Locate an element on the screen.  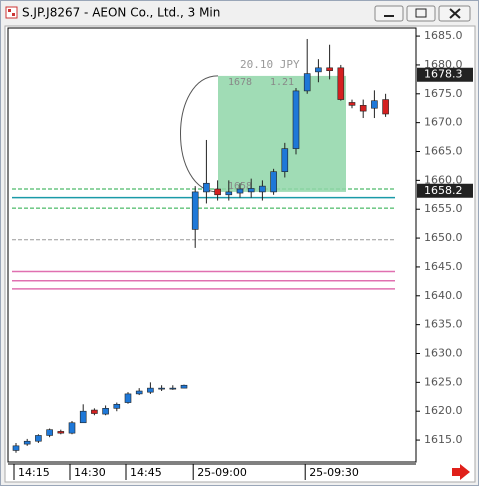
y-tick-label: 1640.0 is located at coordinates (443, 295).